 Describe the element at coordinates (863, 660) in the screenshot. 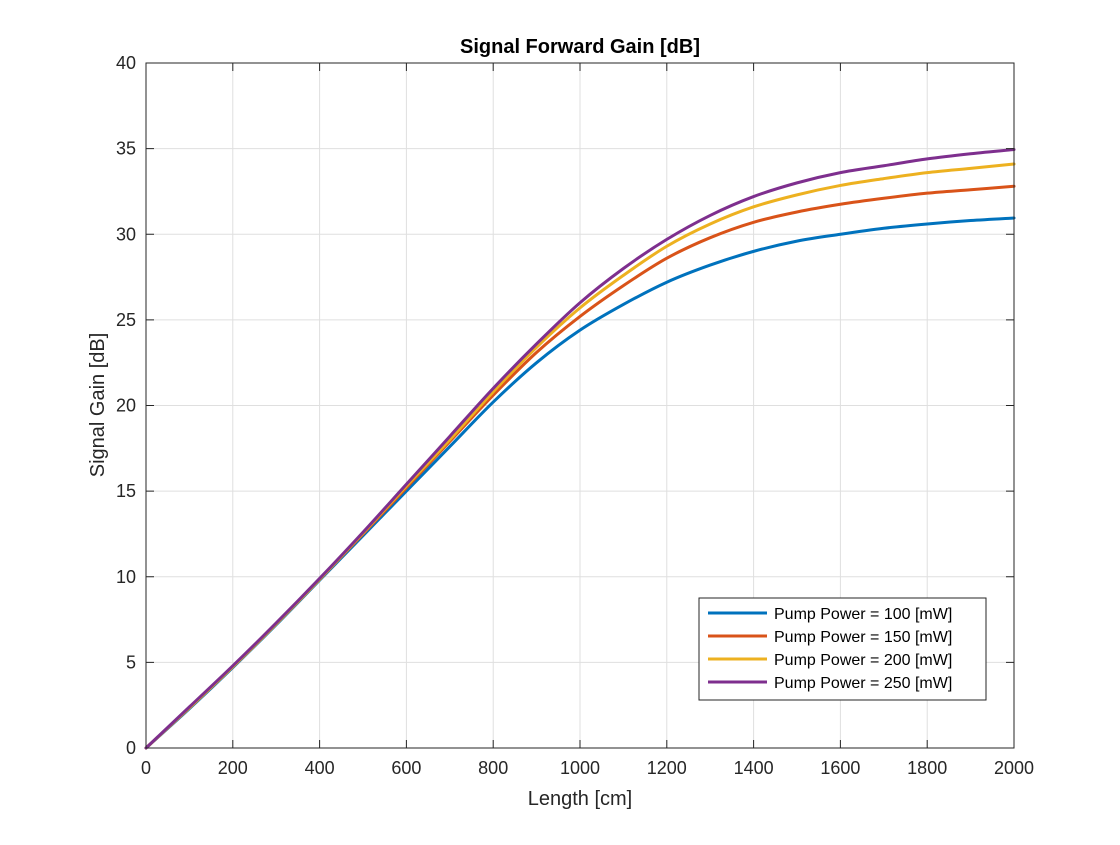

I see `legend-label-3: Pump Power = 200 [mW]` at that location.